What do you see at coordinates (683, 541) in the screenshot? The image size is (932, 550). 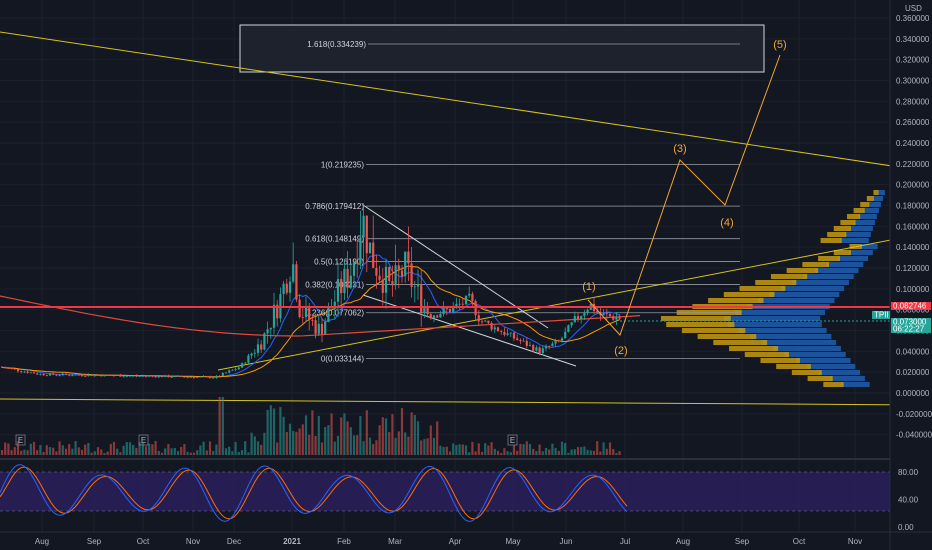 I see `time-tick-label: Aug` at bounding box center [683, 541].